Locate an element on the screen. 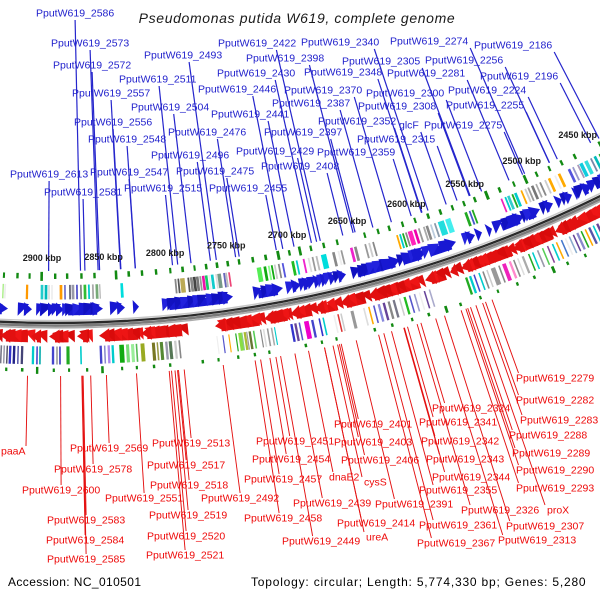  svg-text: PputW619_2430 is located at coordinates (256, 74).